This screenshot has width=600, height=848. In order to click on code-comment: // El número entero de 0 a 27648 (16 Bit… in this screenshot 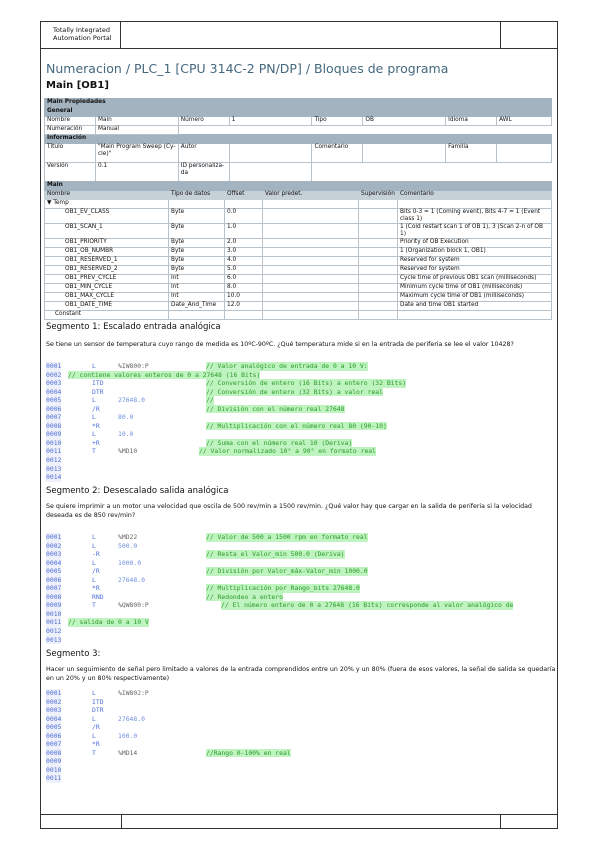, I will do `click(367, 605)`.